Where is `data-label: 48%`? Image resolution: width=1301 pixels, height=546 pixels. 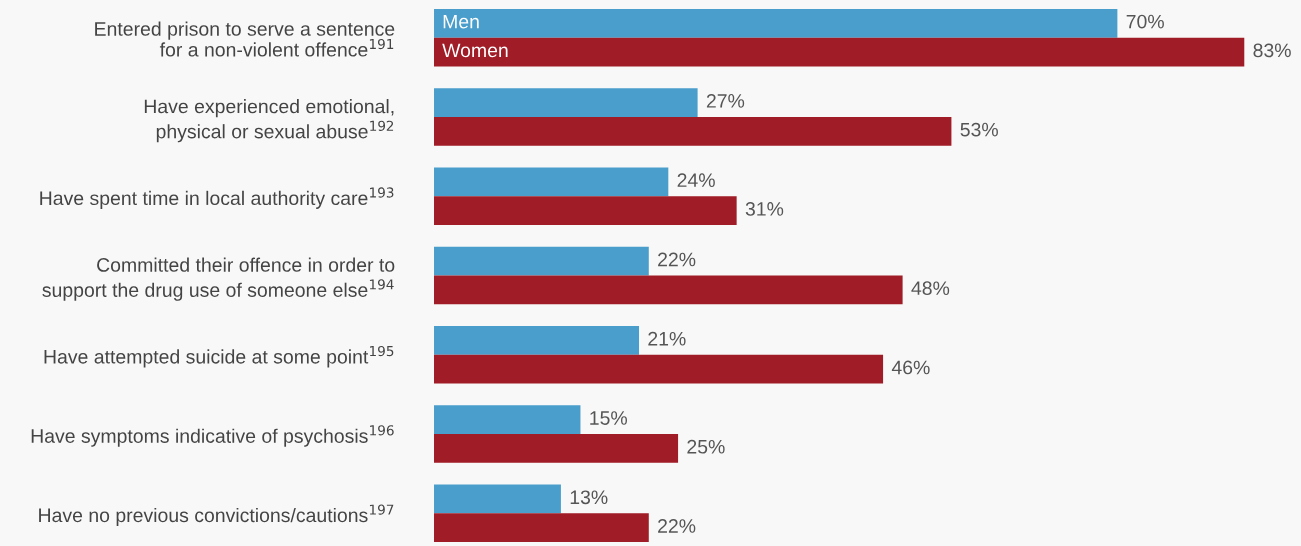 data-label: 48% is located at coordinates (930, 288).